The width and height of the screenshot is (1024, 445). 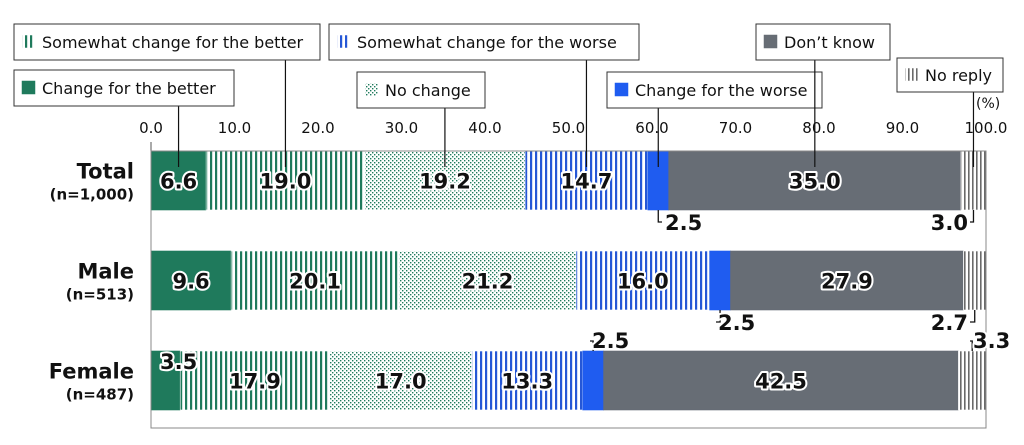 What do you see at coordinates (487, 42) in the screenshot?
I see `legend-label-somewhat-change-for-the-worse: Somewhat change for the worse` at bounding box center [487, 42].